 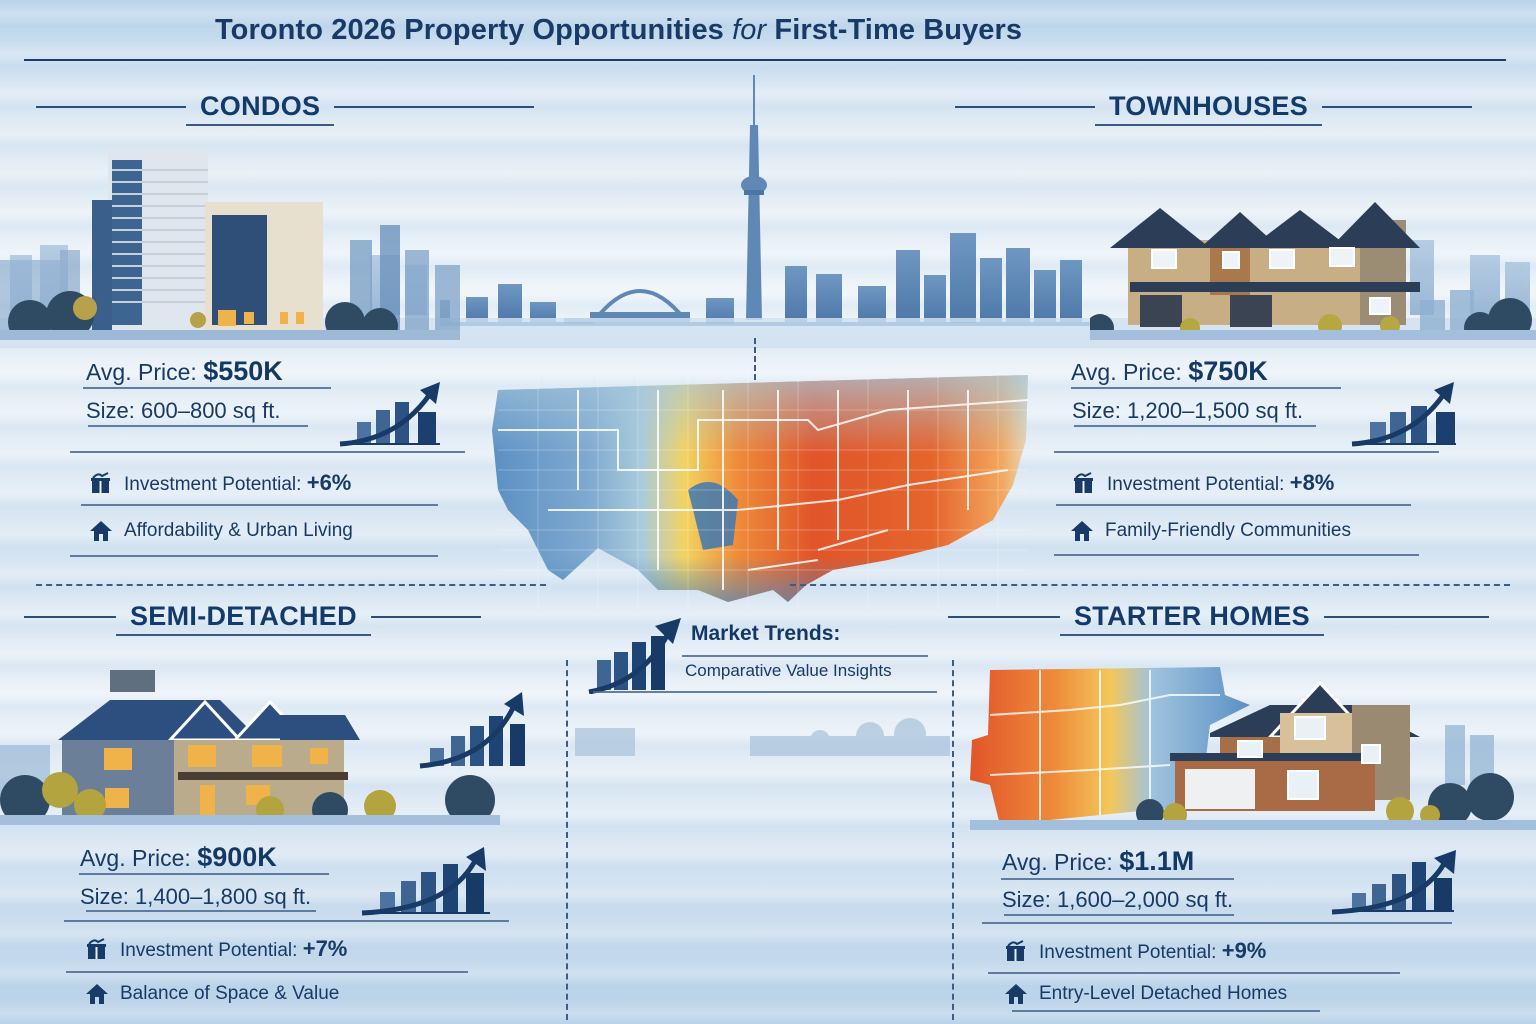 I want to click on starter-homes-investment: Investment Potential: +9%, so click(x=1135, y=951).